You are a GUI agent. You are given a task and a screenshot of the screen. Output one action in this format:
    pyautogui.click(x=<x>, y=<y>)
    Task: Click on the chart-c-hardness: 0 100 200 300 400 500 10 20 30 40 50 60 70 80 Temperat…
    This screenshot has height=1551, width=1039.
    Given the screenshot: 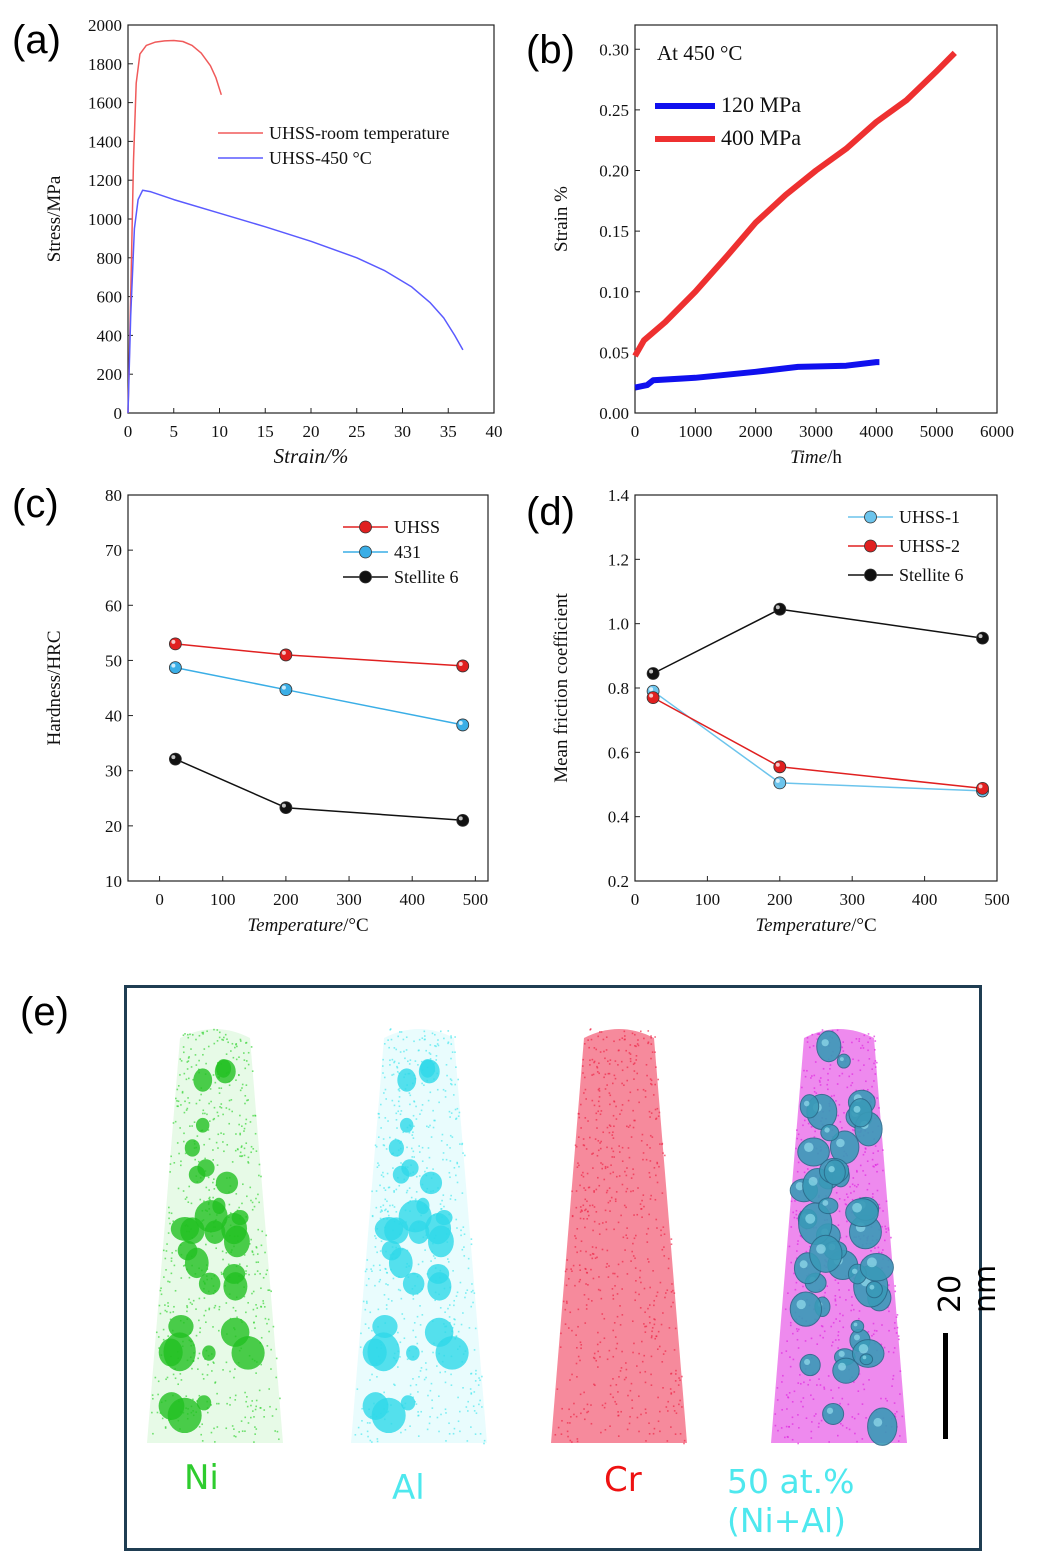 What is the action you would take?
    pyautogui.click(x=266, y=711)
    